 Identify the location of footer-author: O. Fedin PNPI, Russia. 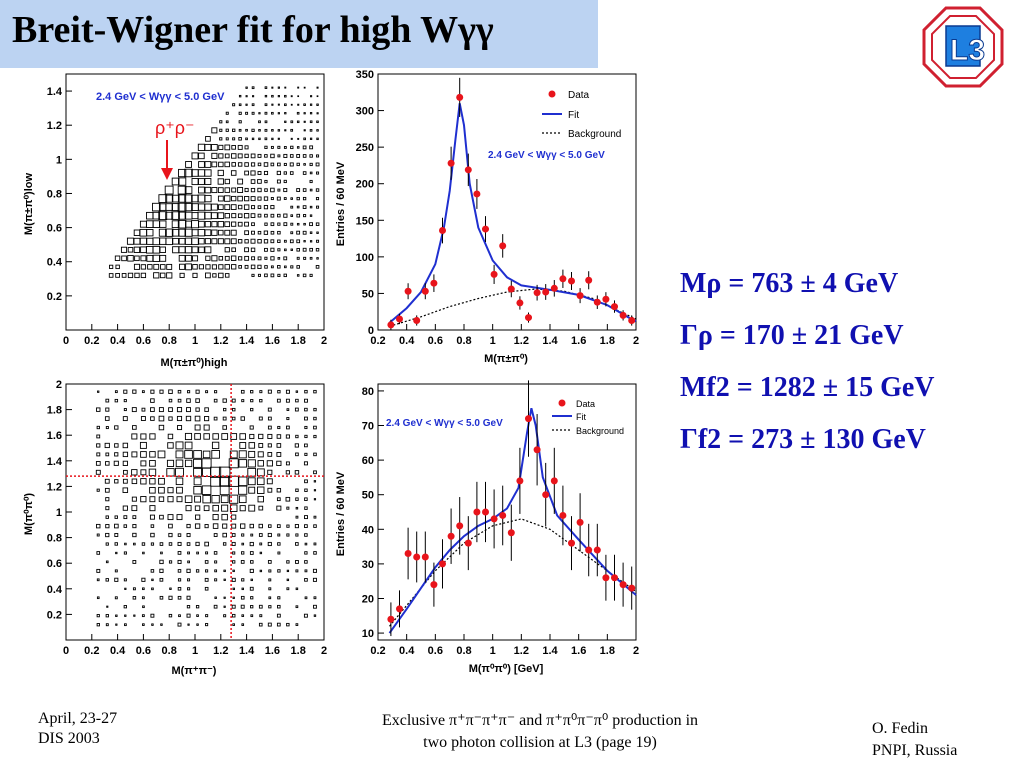
(914, 740).